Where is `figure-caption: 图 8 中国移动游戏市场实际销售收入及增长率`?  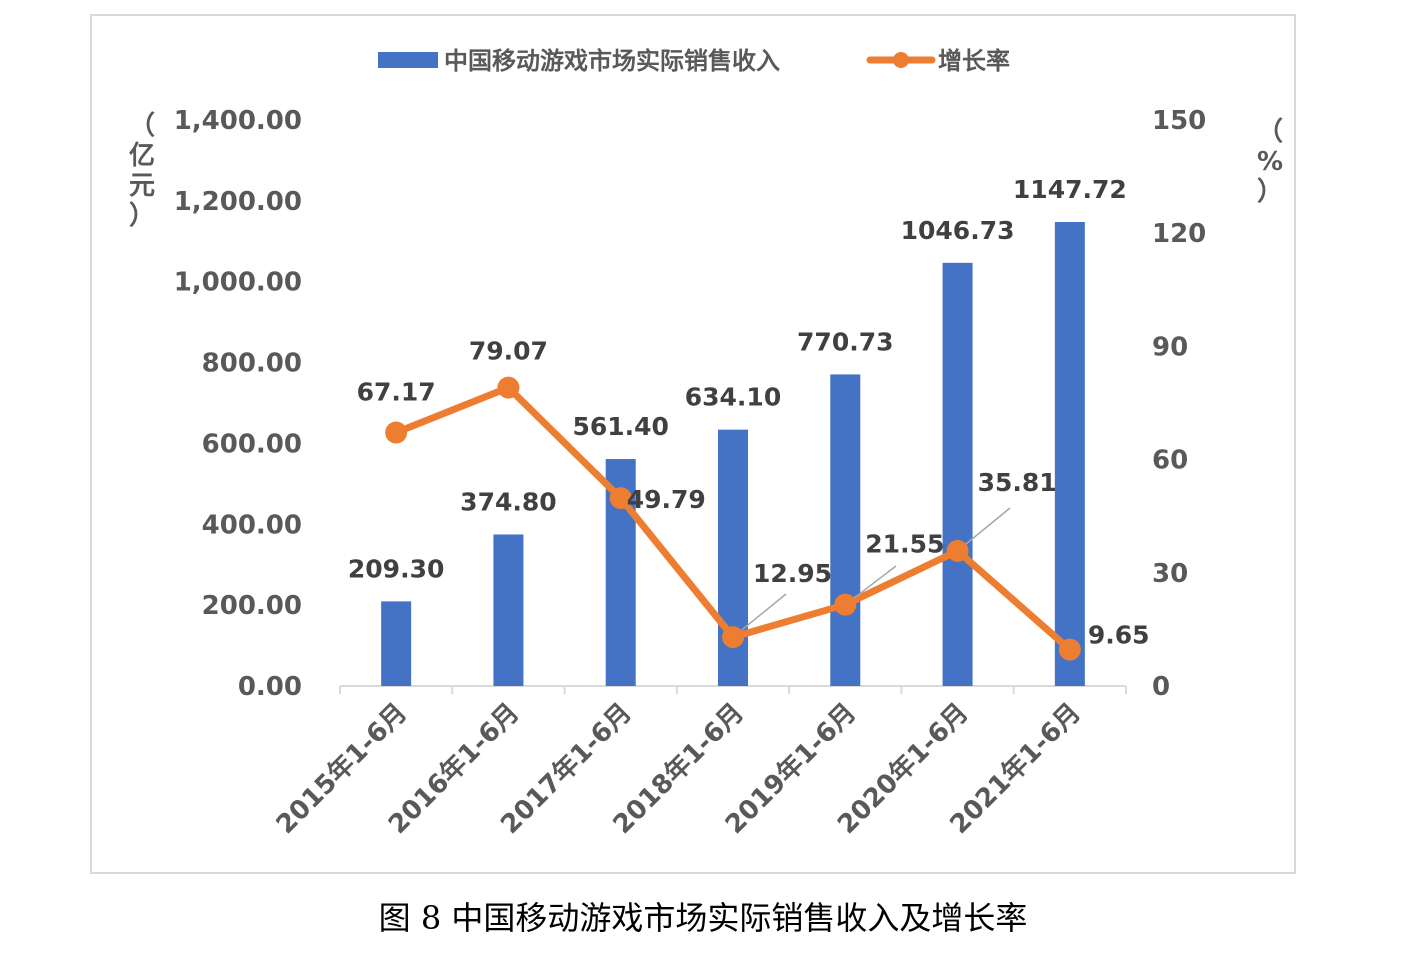 figure-caption: 图 8 中国移动游戏市场实际销售收入及增长率 is located at coordinates (703, 918).